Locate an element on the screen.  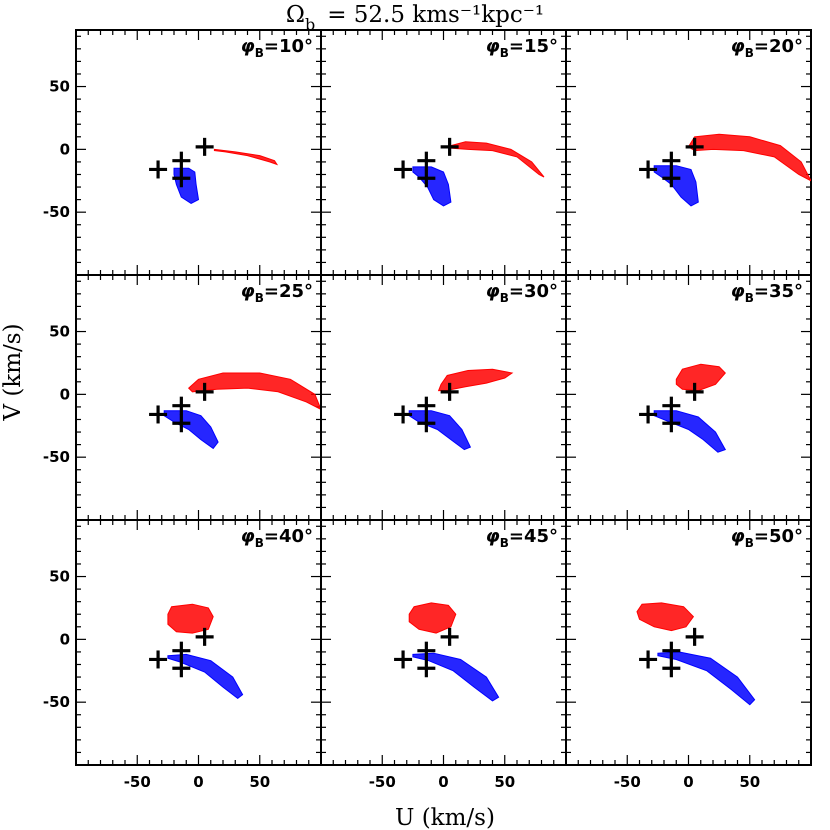
title-omega: Ω is located at coordinates (295, 15).